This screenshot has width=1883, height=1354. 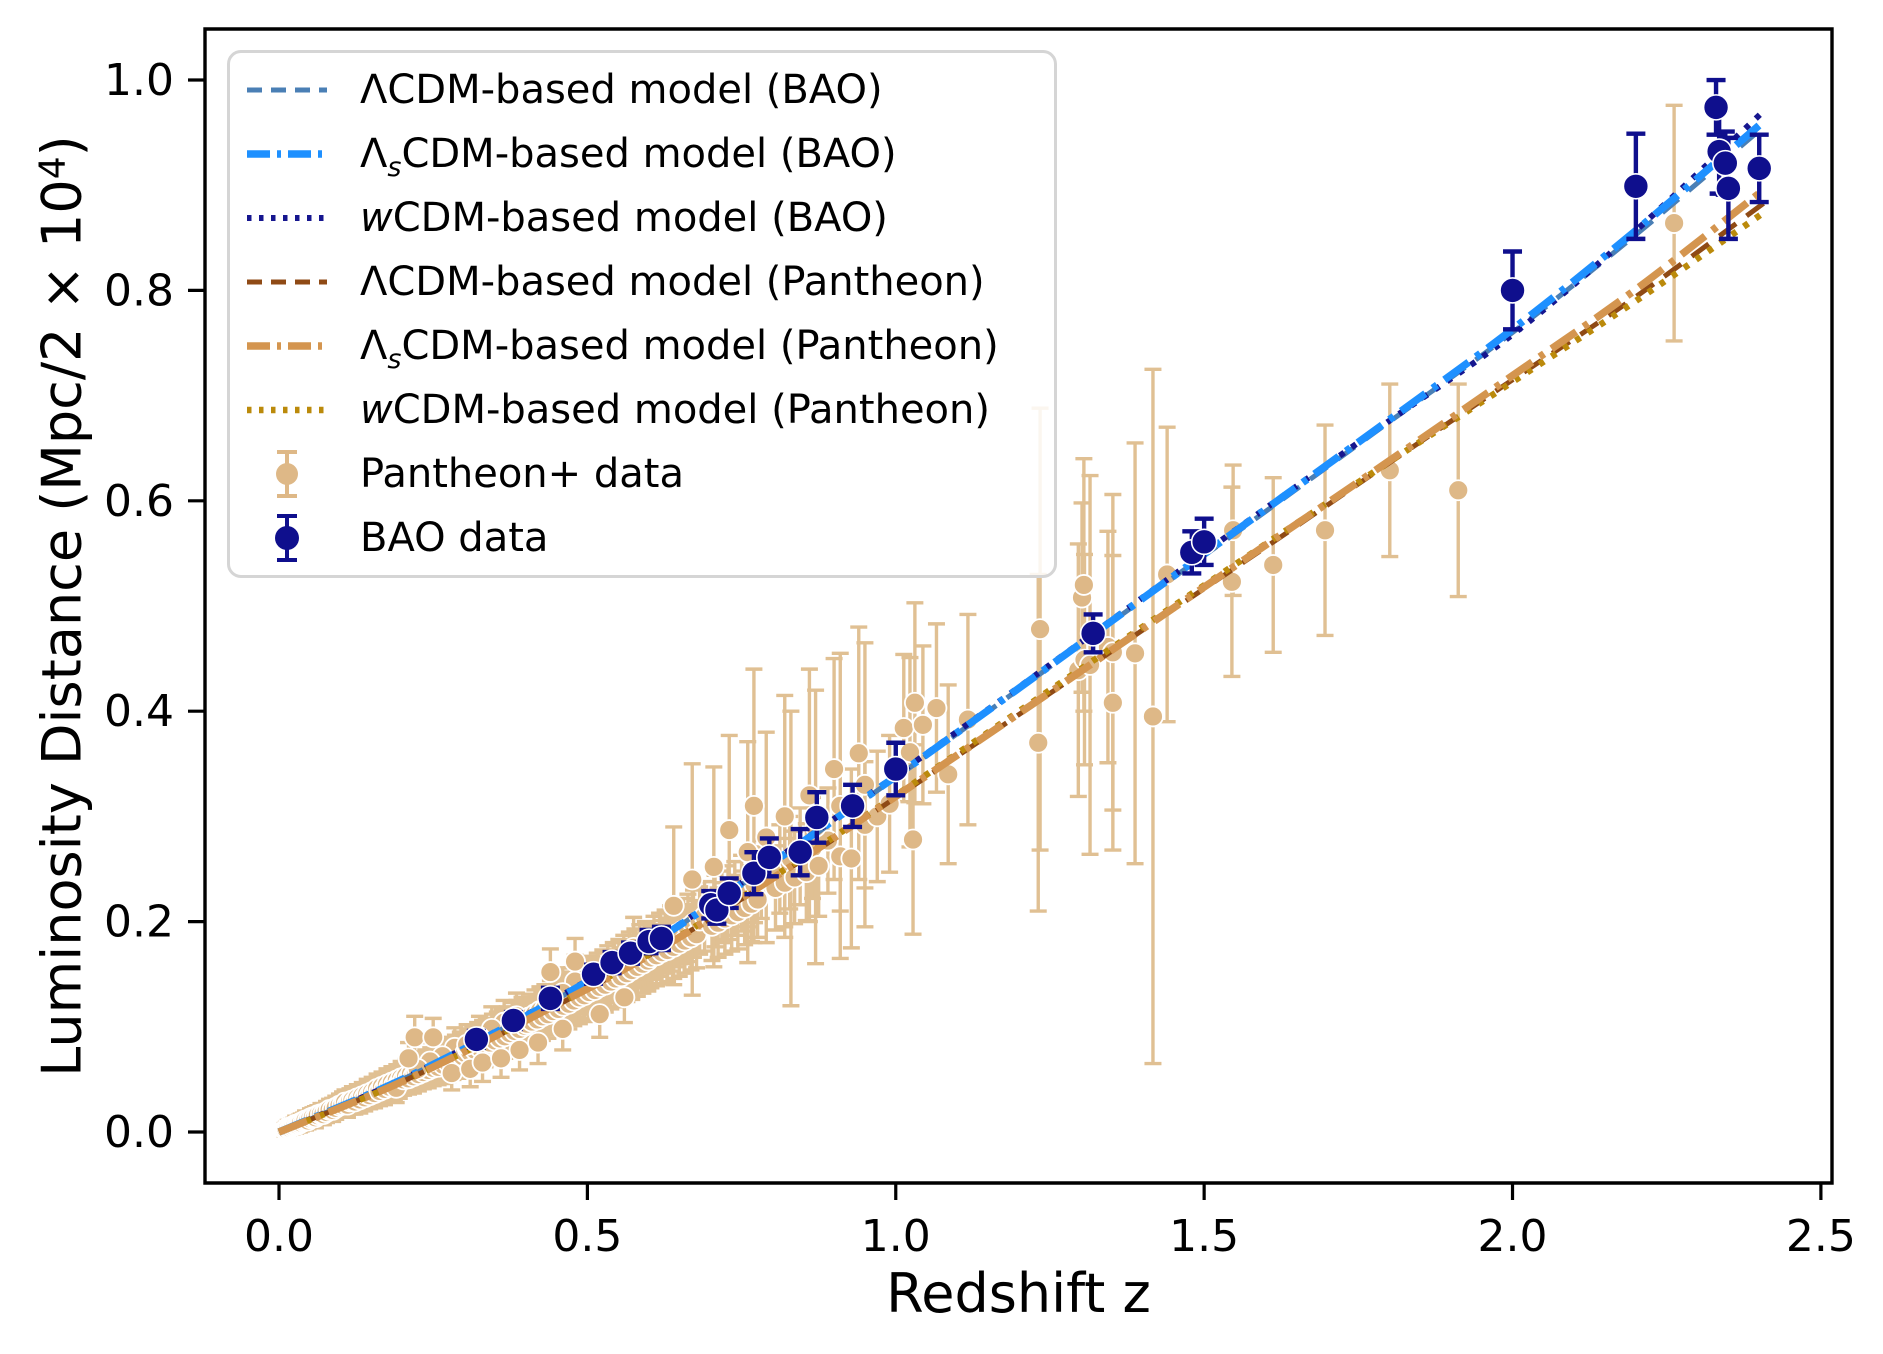 What do you see at coordinates (679, 349) in the screenshot?
I see `legend-label-pan_lscdm: ΛsCDM-based model (Pantheon)` at bounding box center [679, 349].